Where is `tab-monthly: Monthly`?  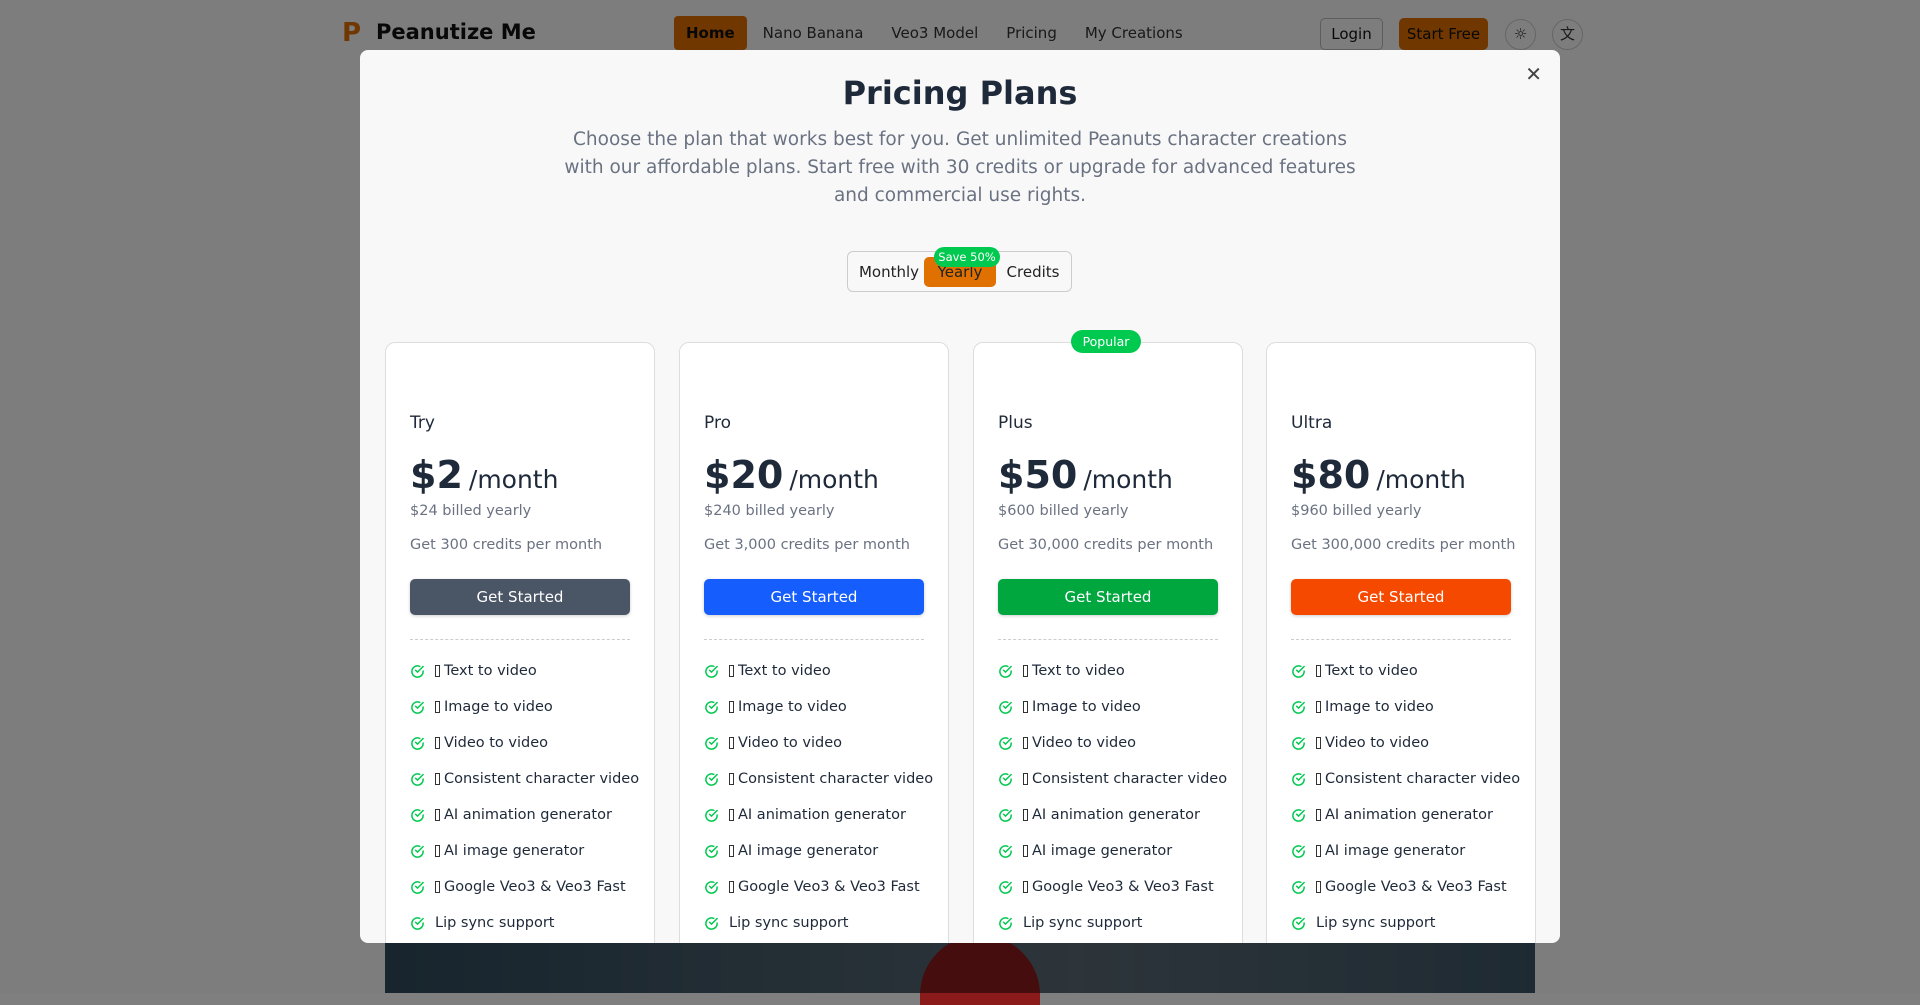 tab-monthly: Monthly is located at coordinates (889, 272).